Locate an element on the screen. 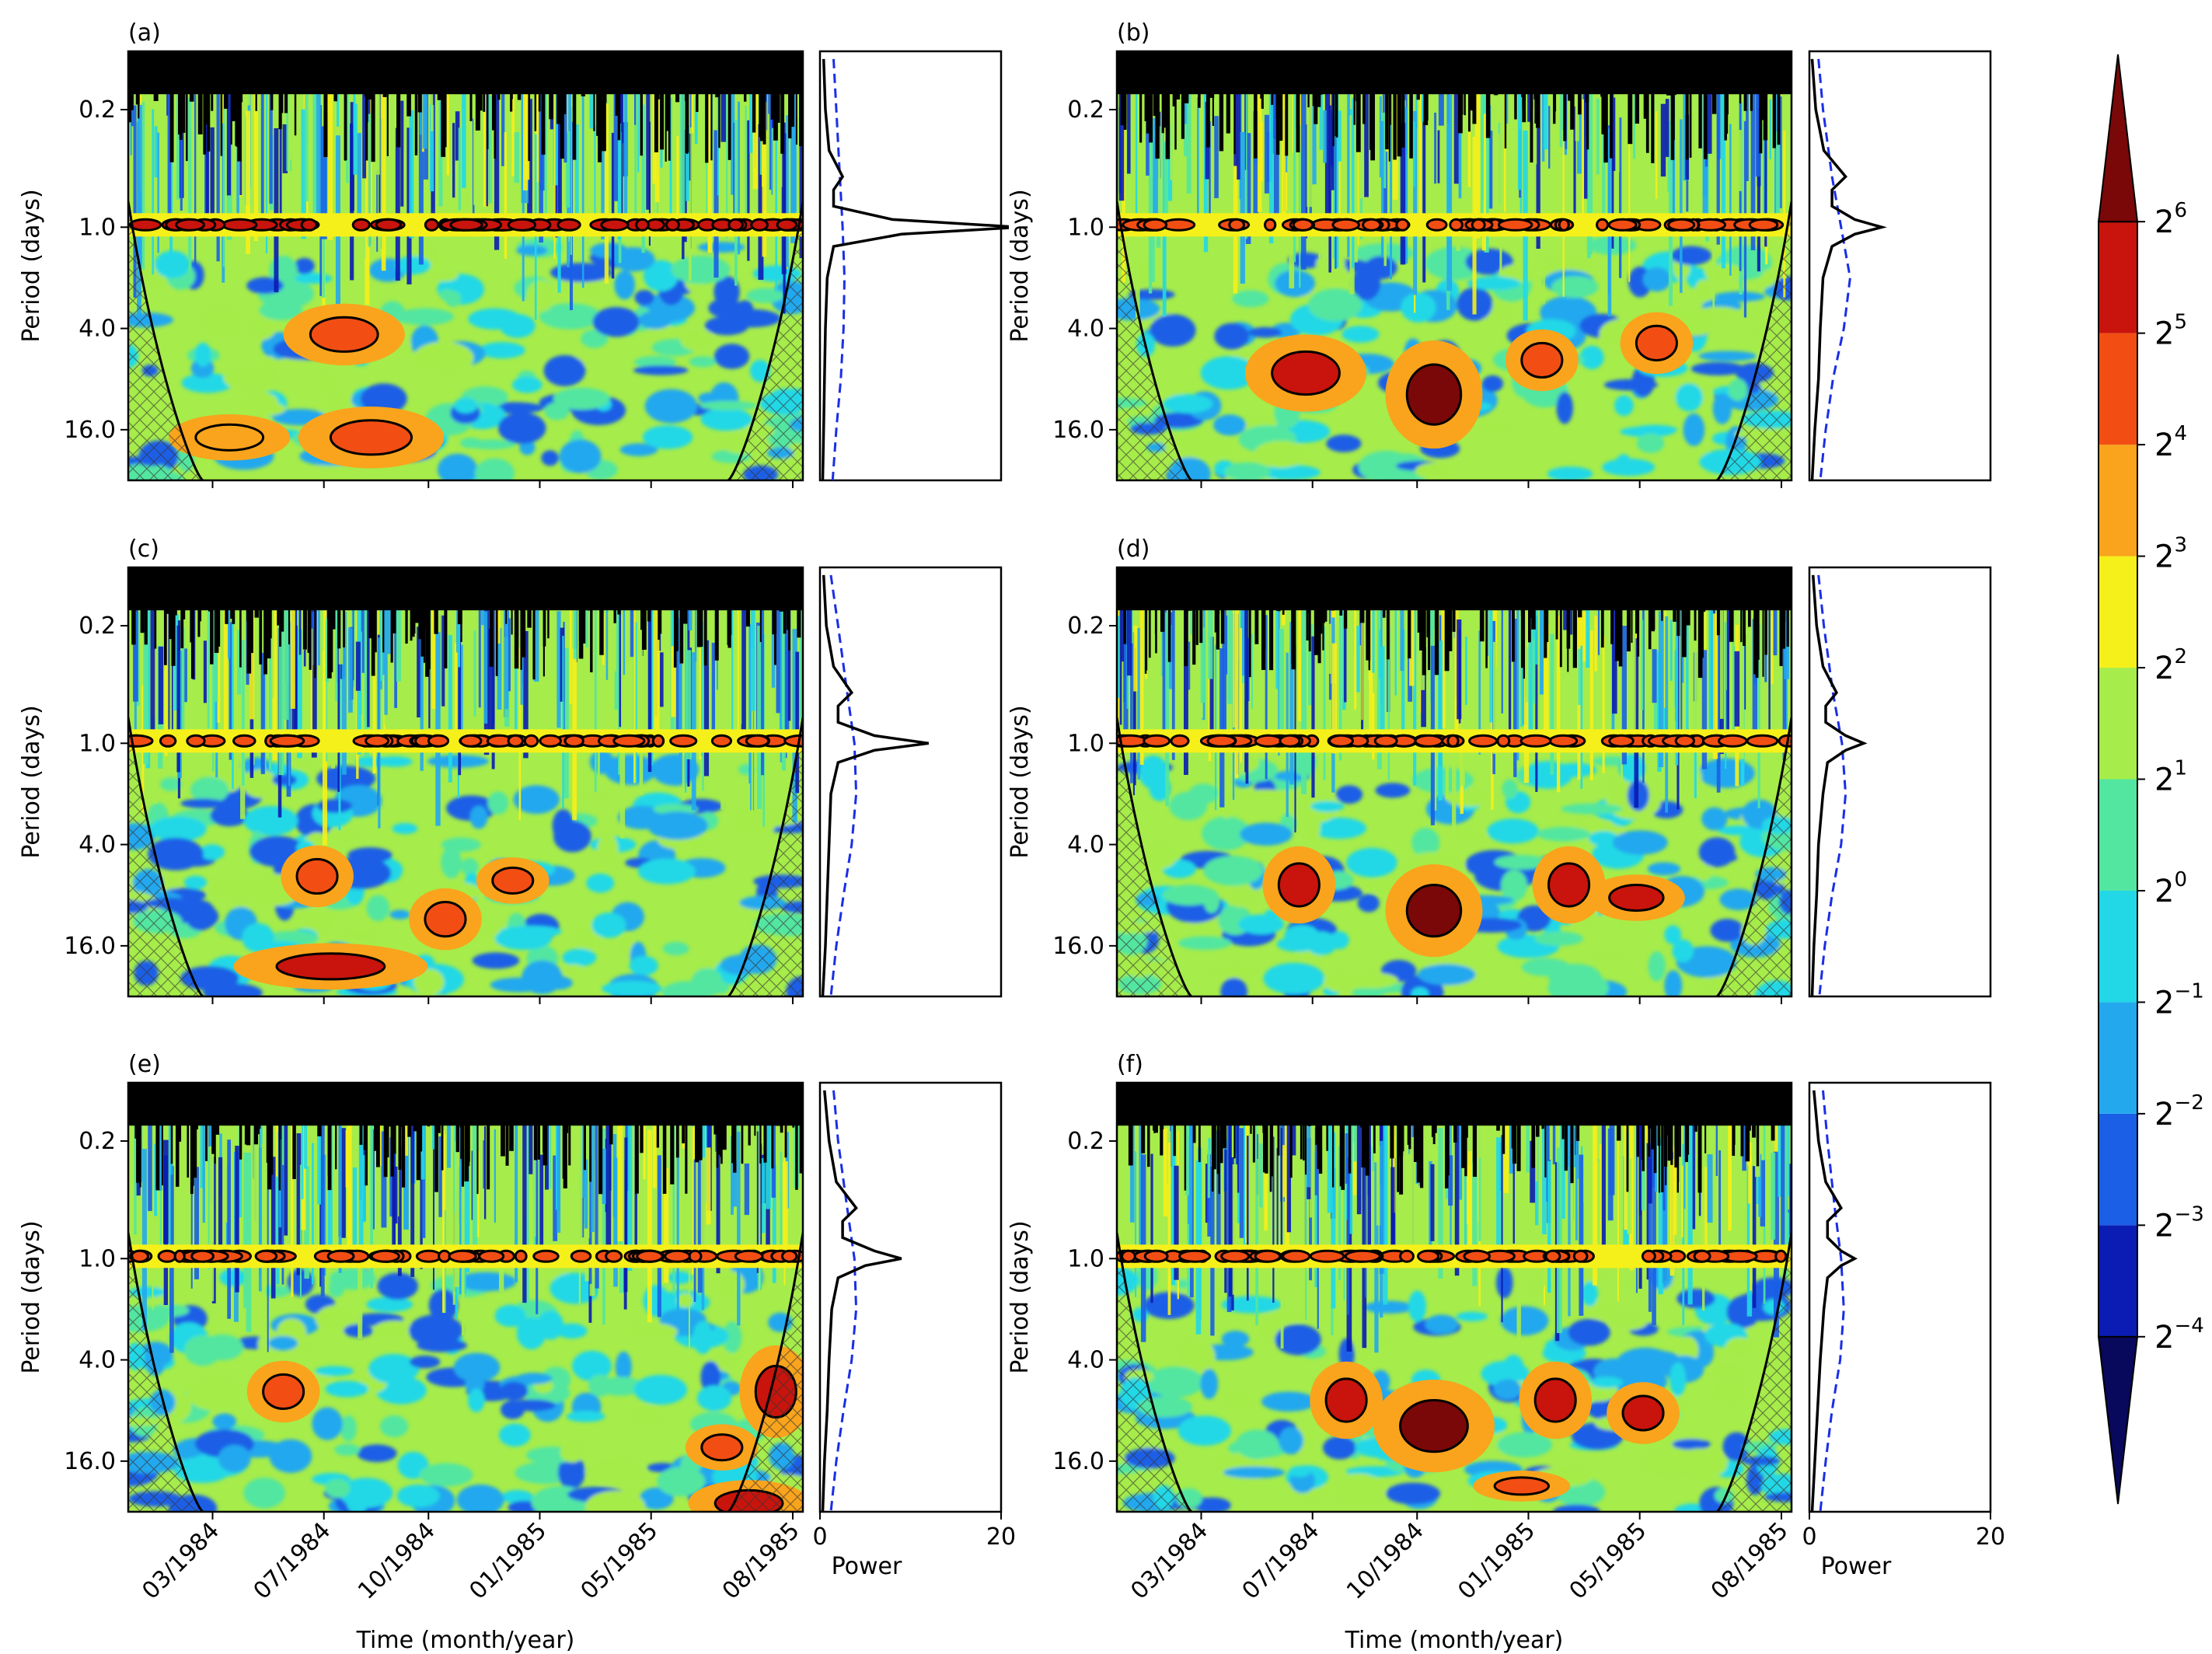  coi-line-right is located at coordinates (765, 1372).